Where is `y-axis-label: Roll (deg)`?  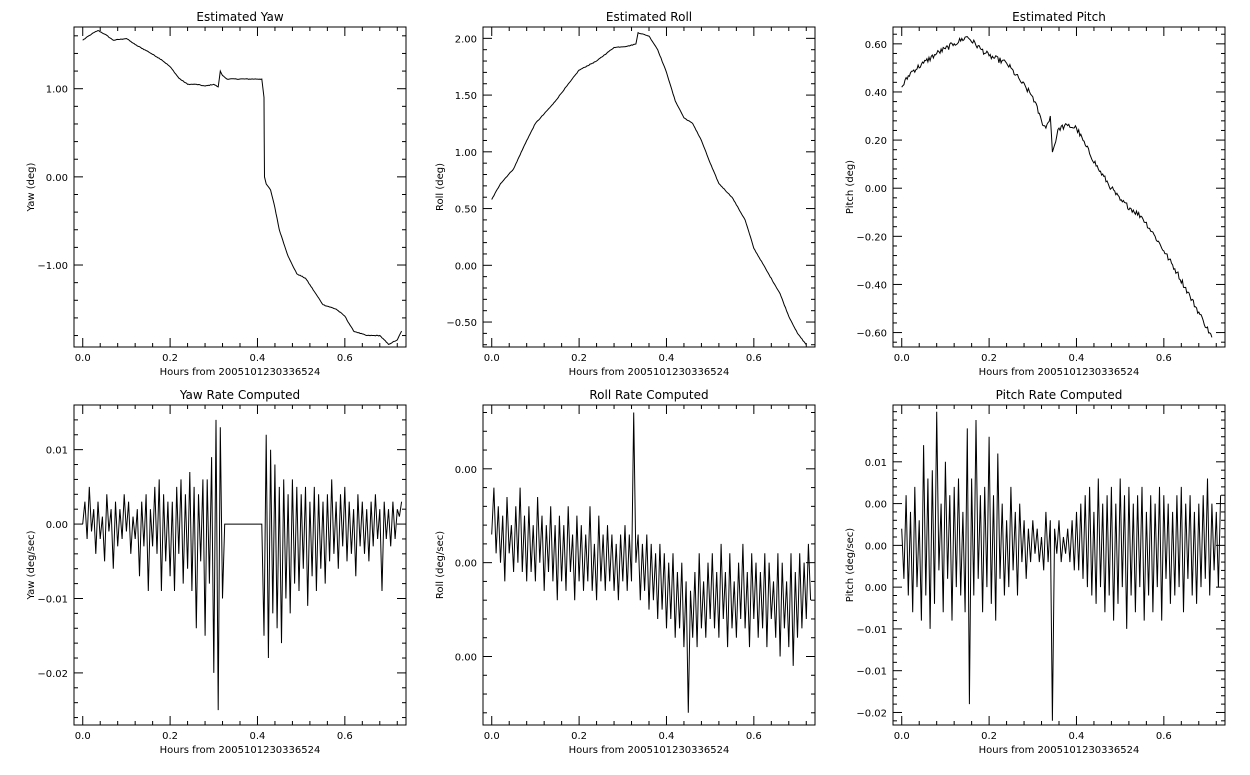
y-axis-label: Roll (deg) is located at coordinates (440, 187).